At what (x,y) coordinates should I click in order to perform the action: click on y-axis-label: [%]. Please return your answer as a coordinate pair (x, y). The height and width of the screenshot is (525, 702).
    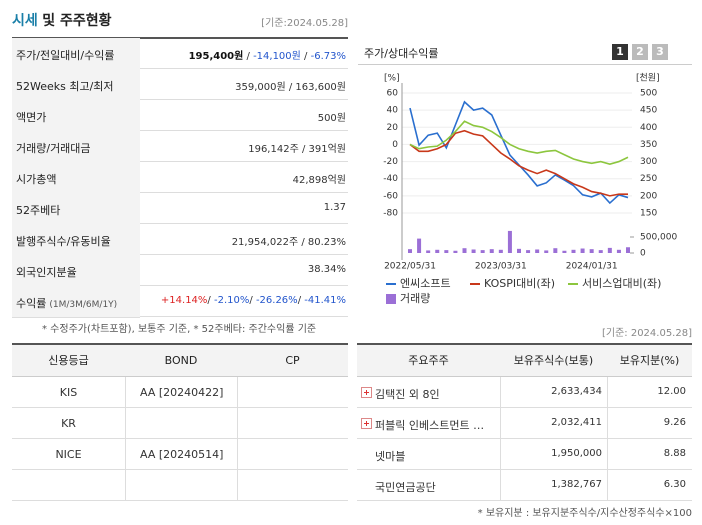
    Looking at the image, I should click on (392, 79).